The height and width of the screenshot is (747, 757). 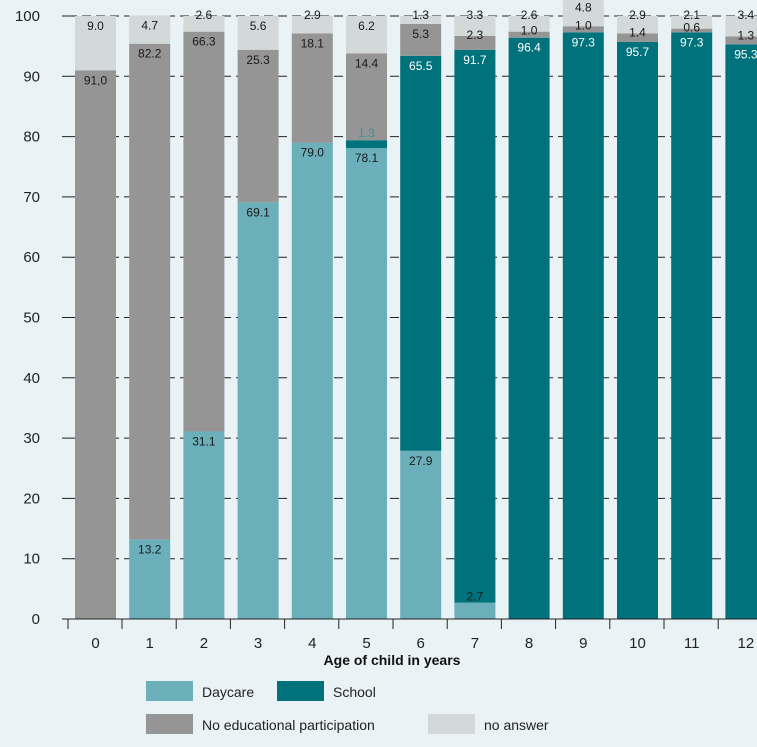 I want to click on x-tick-label: 1, so click(x=150, y=643).